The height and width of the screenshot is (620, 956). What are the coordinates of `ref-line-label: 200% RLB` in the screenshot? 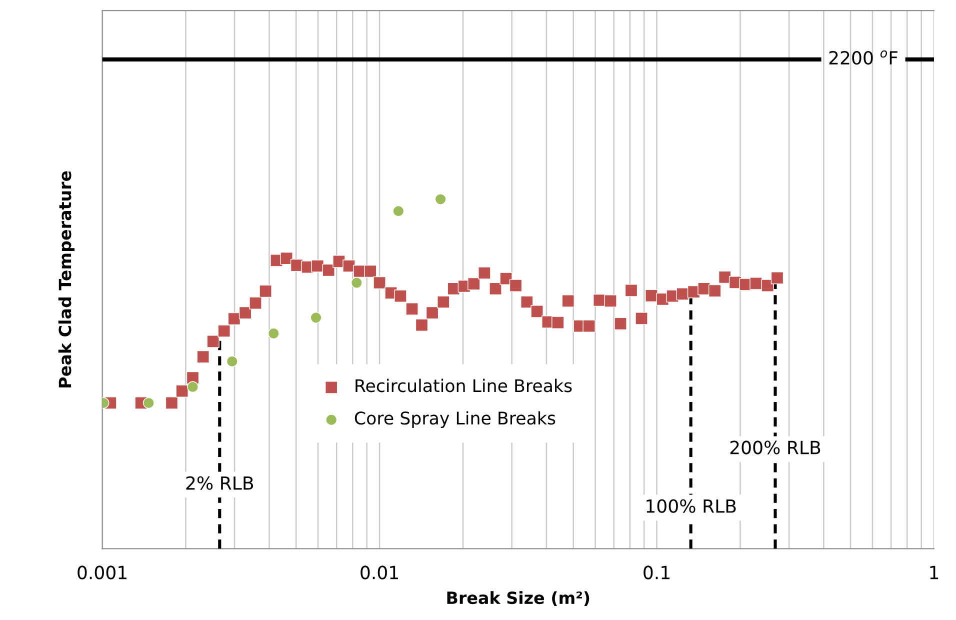 It's located at (775, 447).